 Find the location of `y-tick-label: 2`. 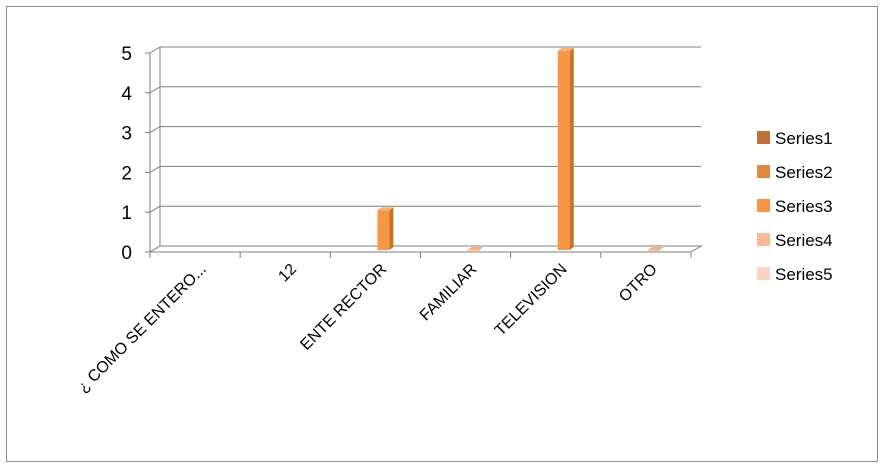

y-tick-label: 2 is located at coordinates (126, 173).